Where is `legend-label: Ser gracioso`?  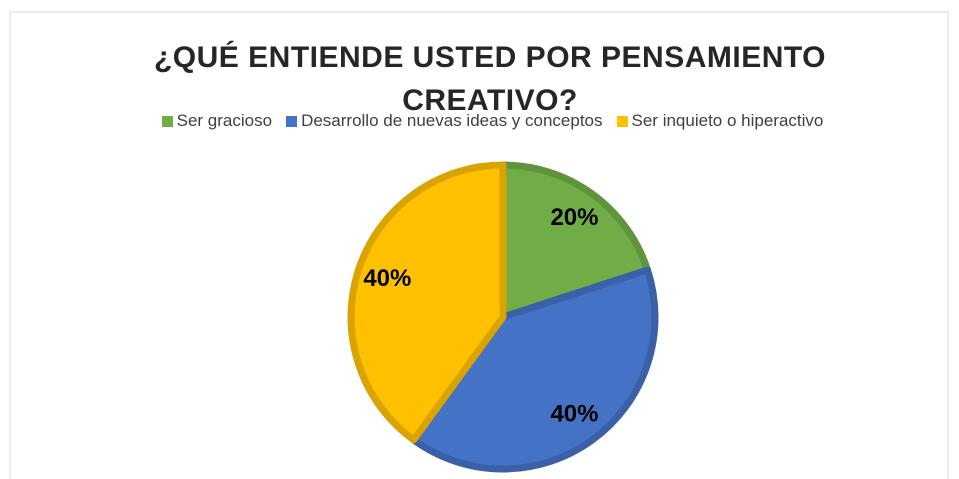 legend-label: Ser gracioso is located at coordinates (224, 120).